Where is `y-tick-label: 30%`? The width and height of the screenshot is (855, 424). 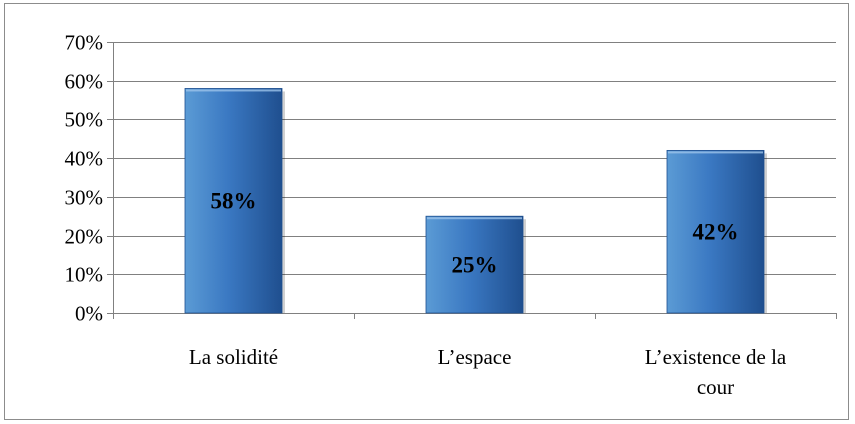 y-tick-label: 30% is located at coordinates (84, 198).